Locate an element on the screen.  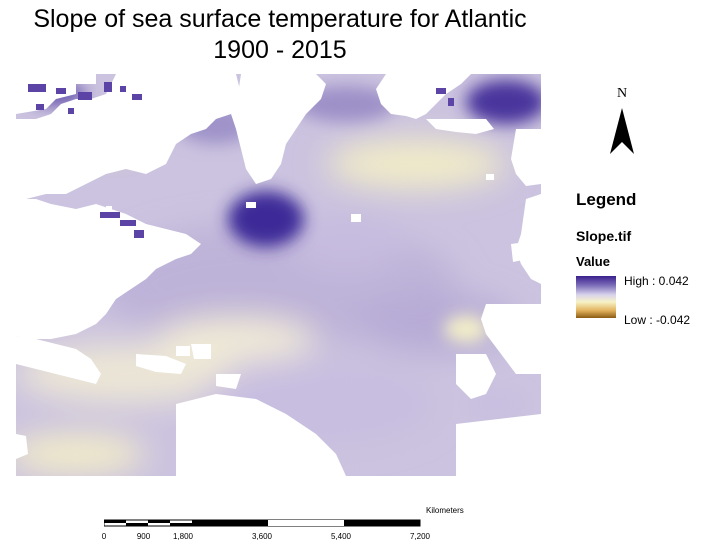
legend-layer-name: Slope.tif is located at coordinates (604, 236).